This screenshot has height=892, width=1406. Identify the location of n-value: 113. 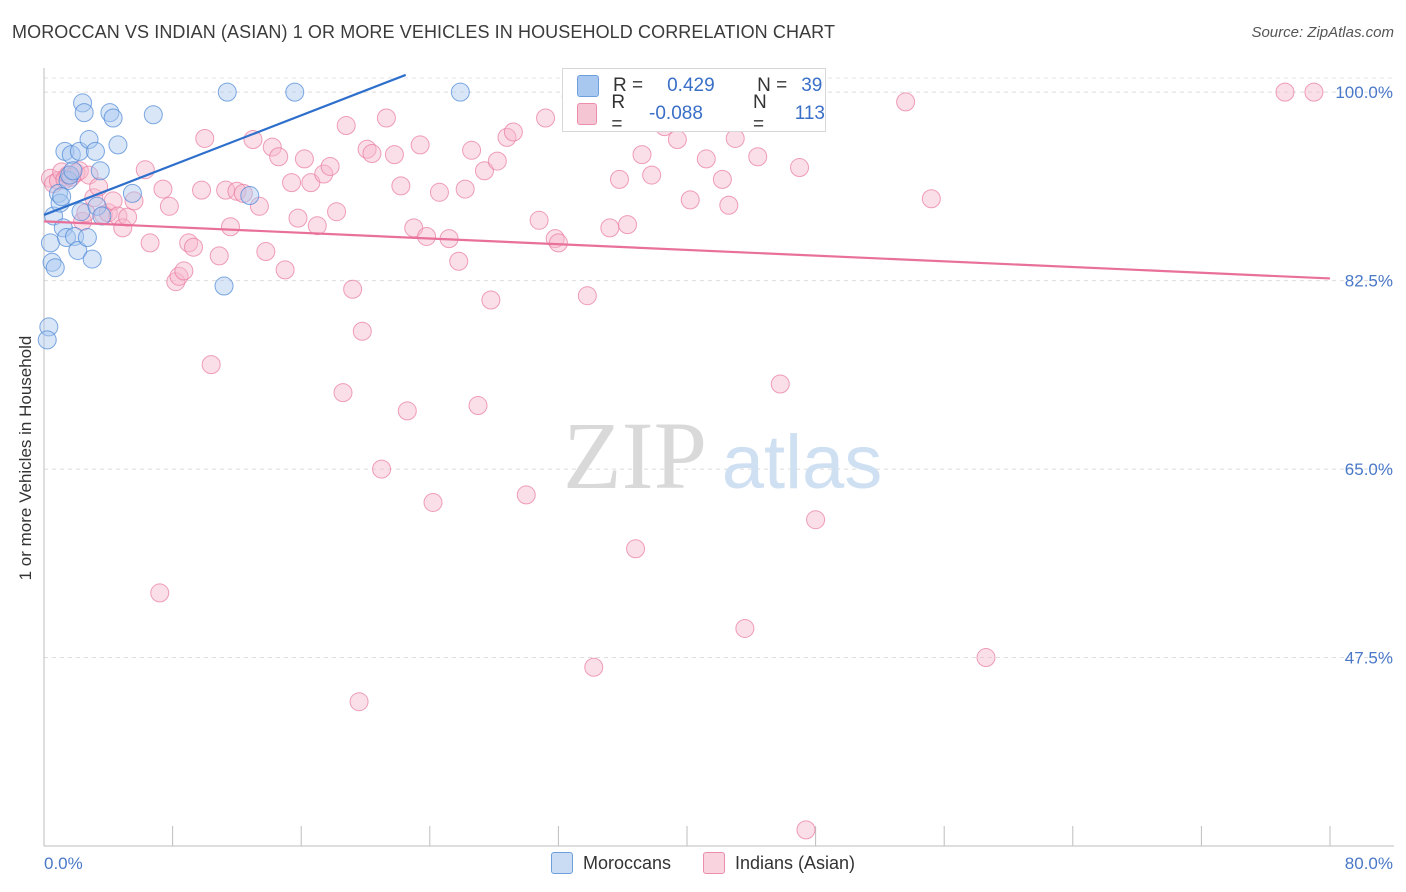
(809, 113).